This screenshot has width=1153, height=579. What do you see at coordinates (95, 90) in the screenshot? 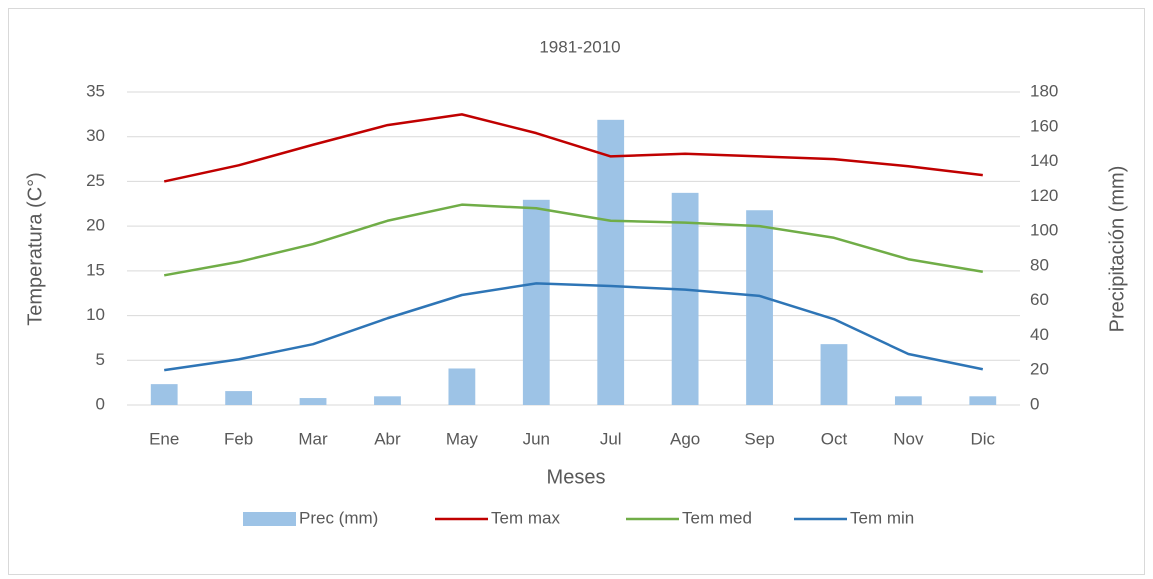
I see `y-tick-label: 35` at bounding box center [95, 90].